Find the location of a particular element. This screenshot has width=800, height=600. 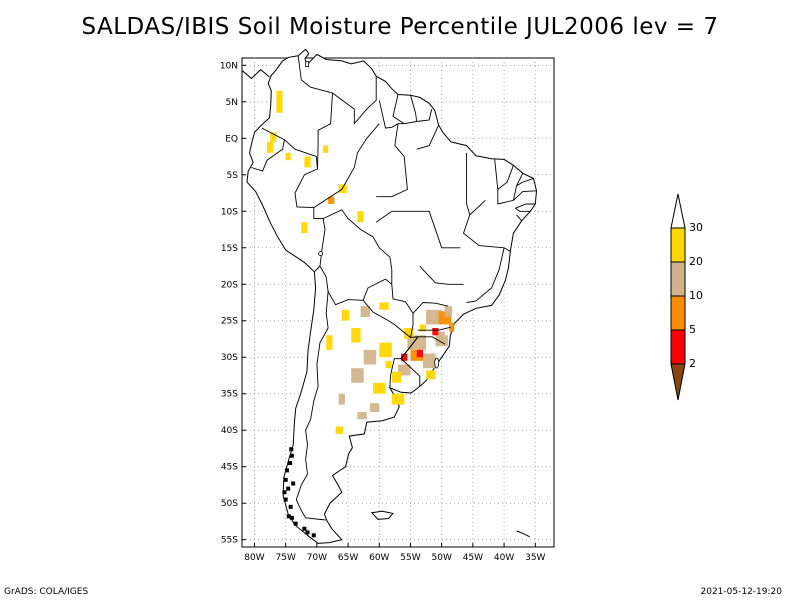

footer-timestamp: 2021-05-12-19:20 is located at coordinates (741, 592).